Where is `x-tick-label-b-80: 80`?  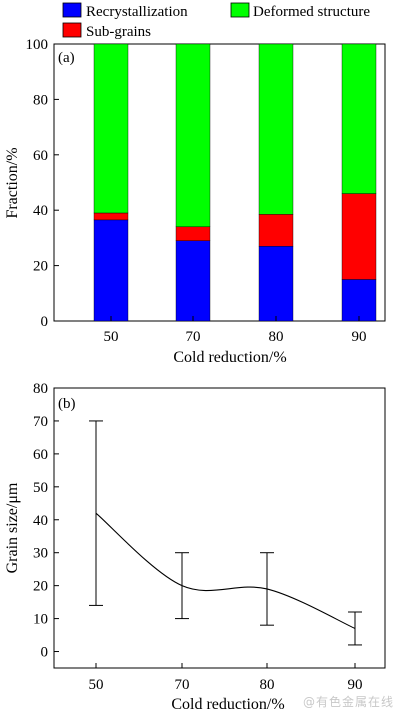
x-tick-label-b-80: 80 is located at coordinates (267, 685).